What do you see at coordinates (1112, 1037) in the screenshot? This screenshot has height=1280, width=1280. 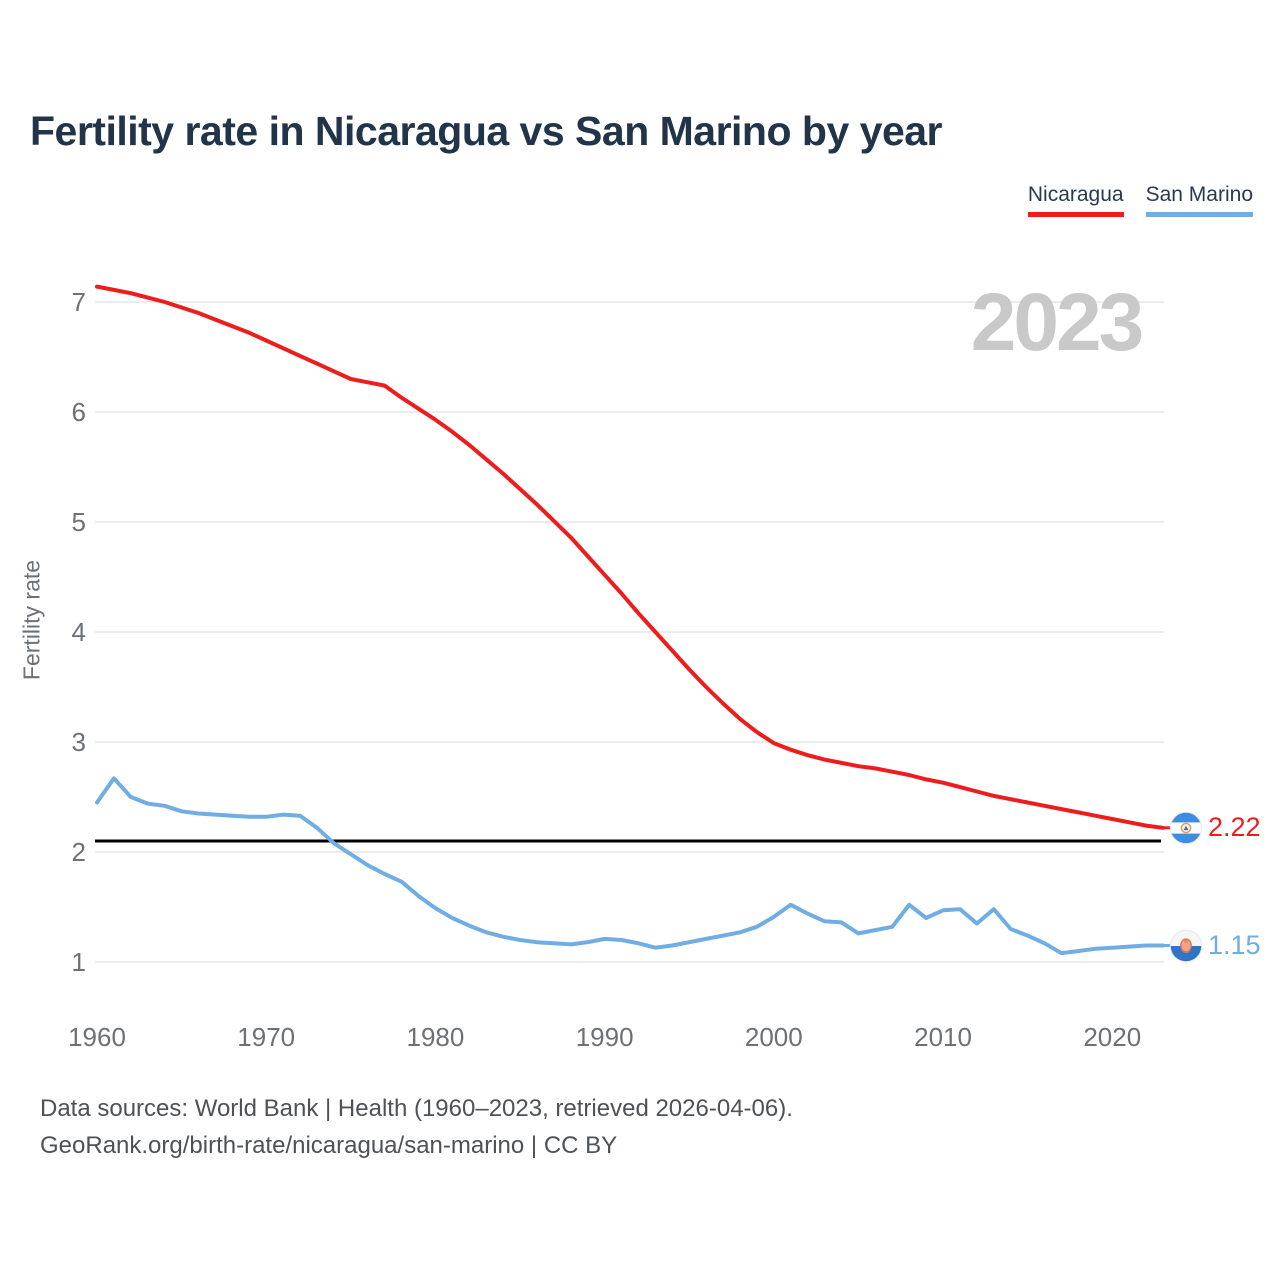 I see `x-tick-label: 2020` at bounding box center [1112, 1037].